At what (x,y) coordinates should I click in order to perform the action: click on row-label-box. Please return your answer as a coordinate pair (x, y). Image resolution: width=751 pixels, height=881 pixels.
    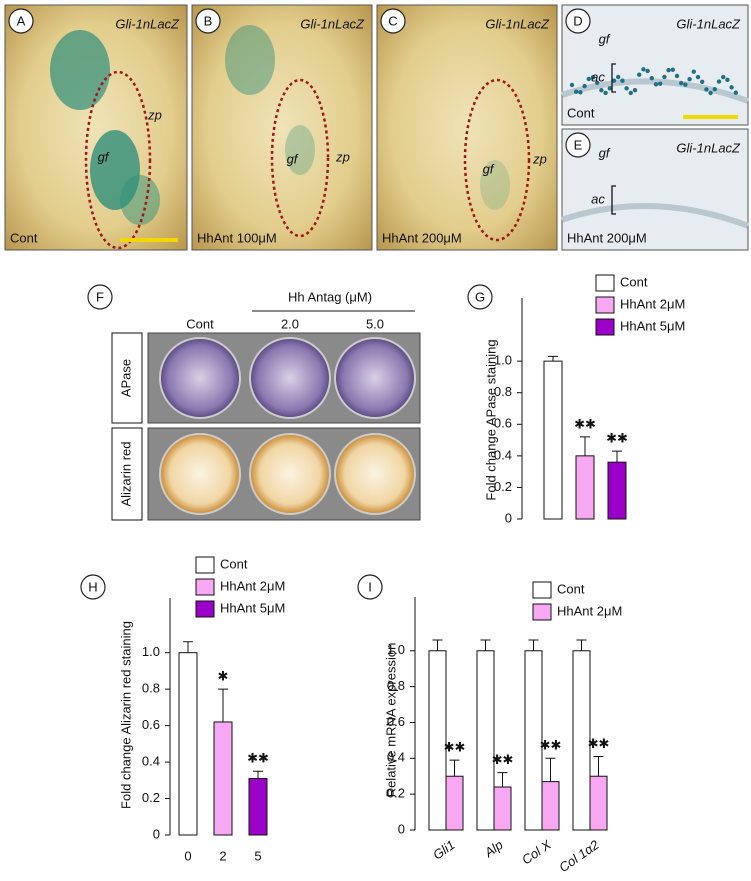
    Looking at the image, I should click on (127, 378).